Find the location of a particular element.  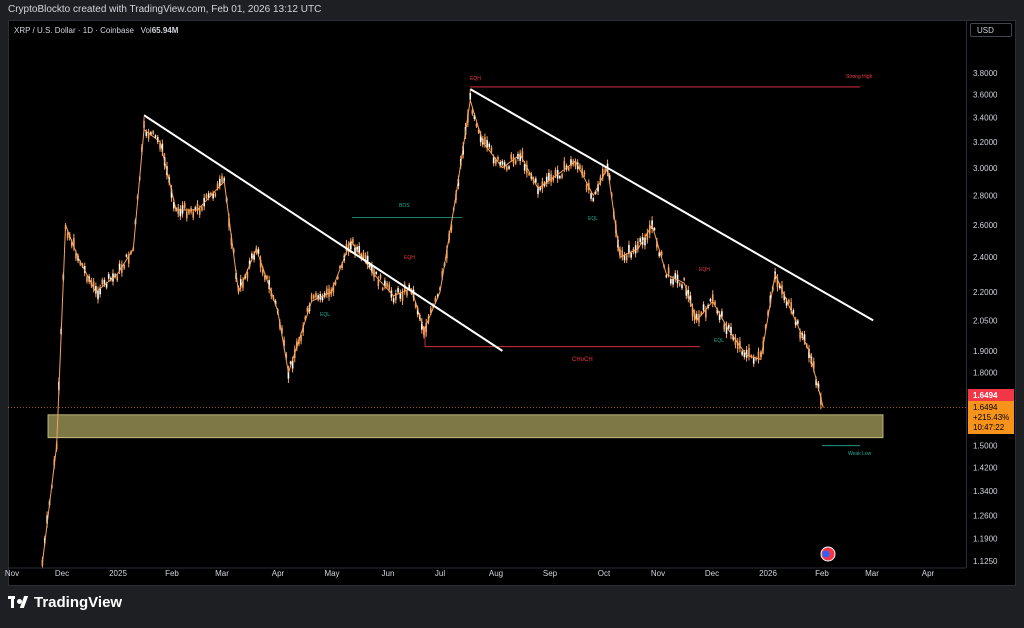

volume-label: Vol is located at coordinates (146, 30).